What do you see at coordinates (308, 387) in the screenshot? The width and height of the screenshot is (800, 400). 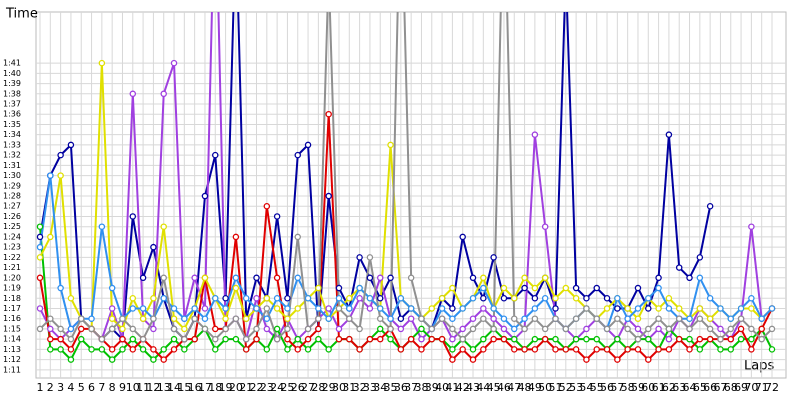 I see `x-tick-label: 27` at bounding box center [308, 387].